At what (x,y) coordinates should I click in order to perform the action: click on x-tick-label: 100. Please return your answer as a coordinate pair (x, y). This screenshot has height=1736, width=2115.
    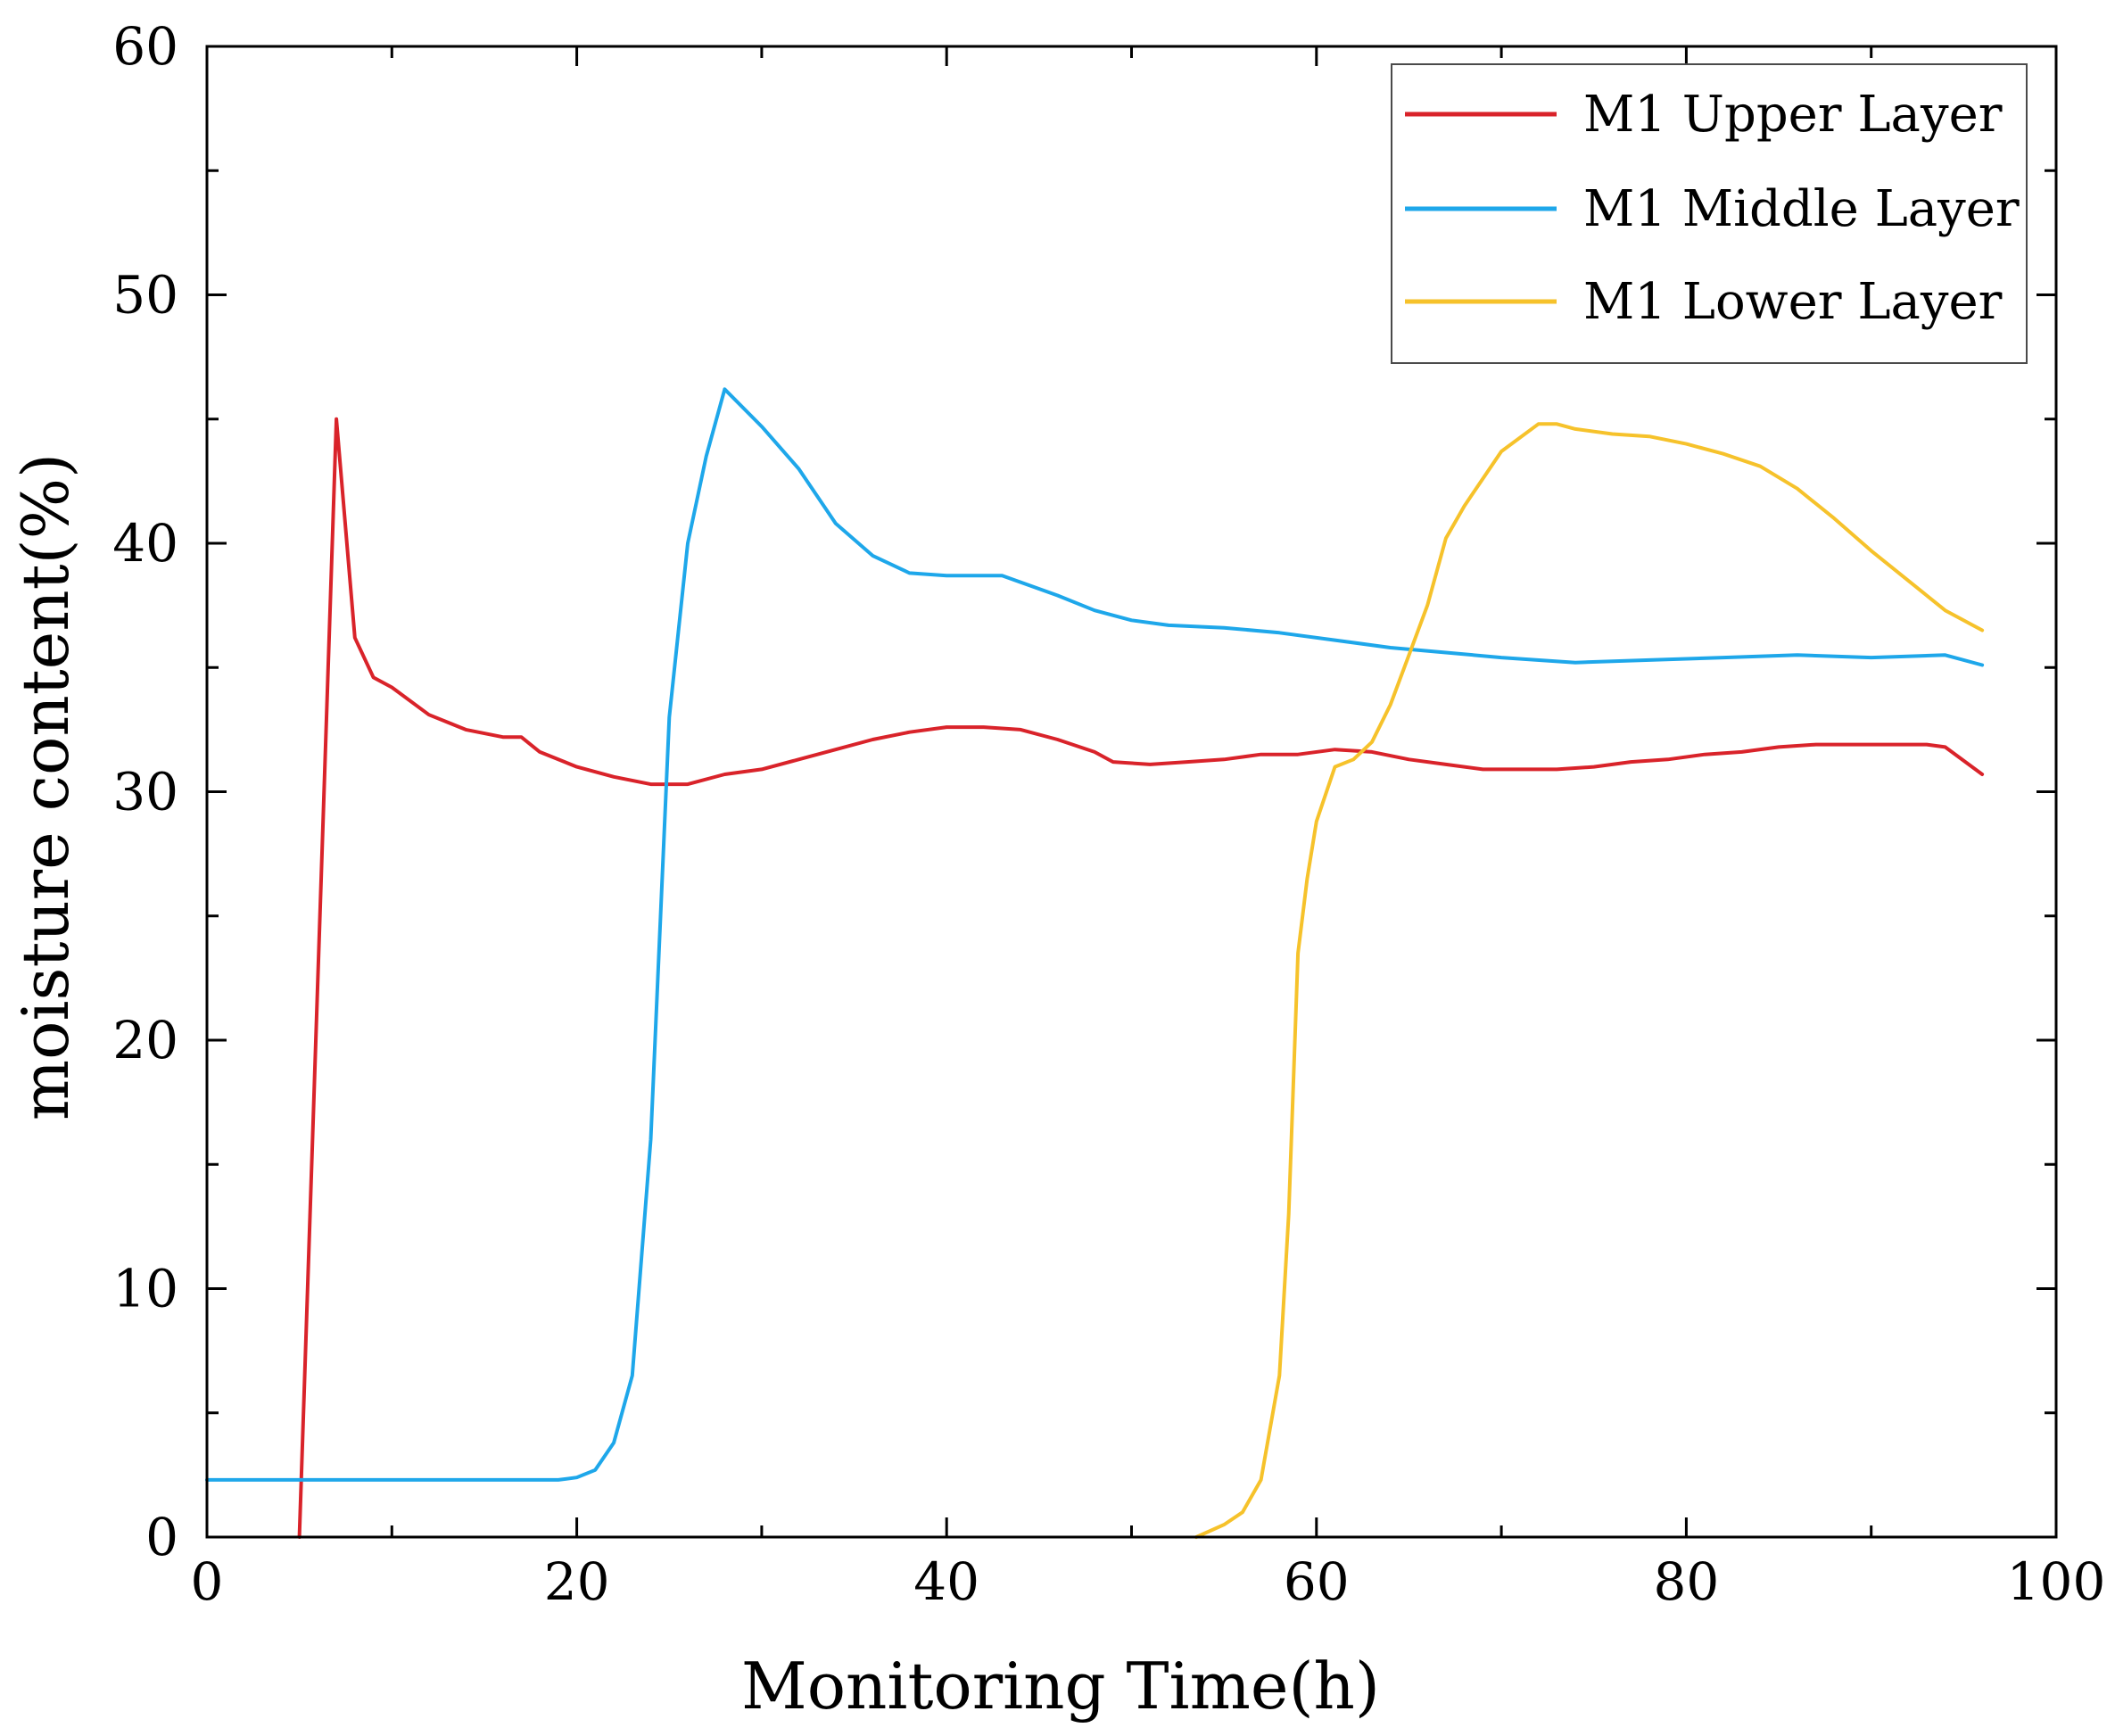
    Looking at the image, I should click on (2056, 1581).